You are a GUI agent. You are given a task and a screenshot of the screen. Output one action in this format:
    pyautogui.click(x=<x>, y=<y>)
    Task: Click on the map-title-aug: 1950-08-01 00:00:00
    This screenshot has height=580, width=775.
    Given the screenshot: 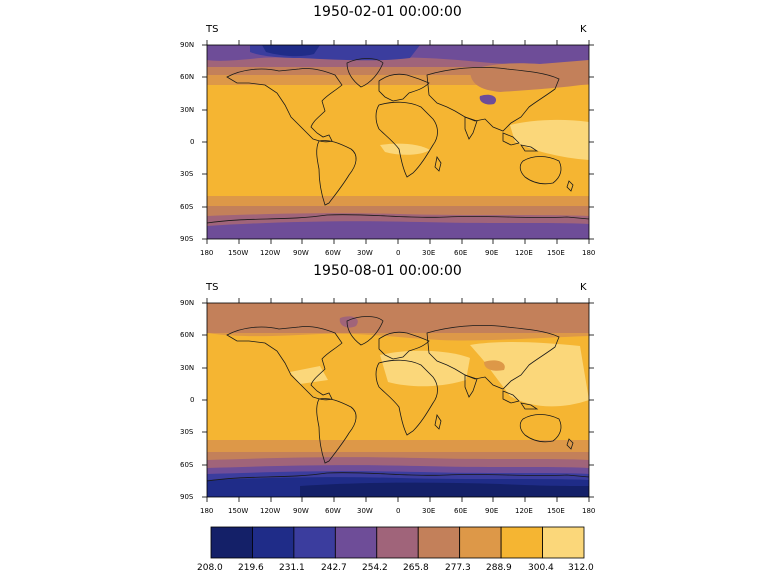 What is the action you would take?
    pyautogui.click(x=387, y=271)
    